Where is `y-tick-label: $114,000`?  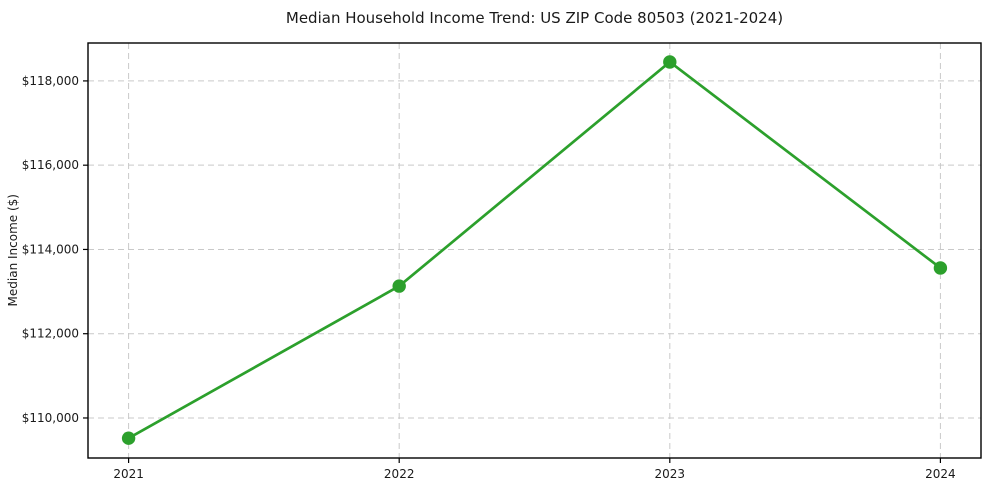 y-tick-label: $114,000 is located at coordinates (50, 249).